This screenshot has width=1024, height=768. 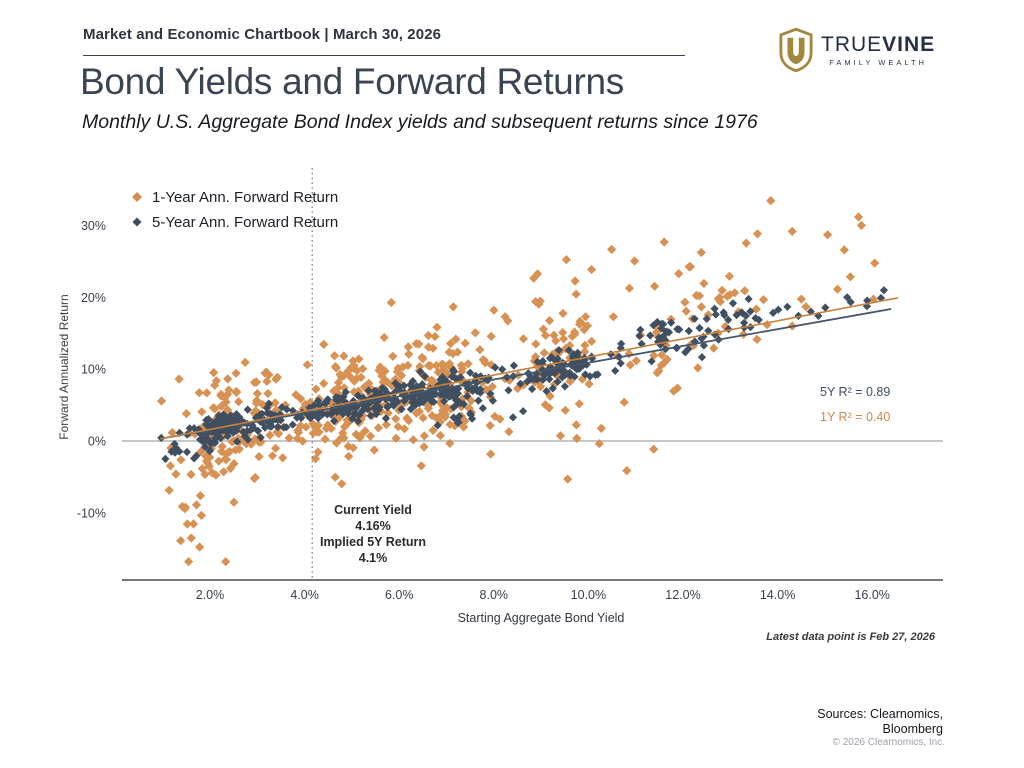 I want to click on logo-brand-secondary: VINE, so click(x=909, y=44).